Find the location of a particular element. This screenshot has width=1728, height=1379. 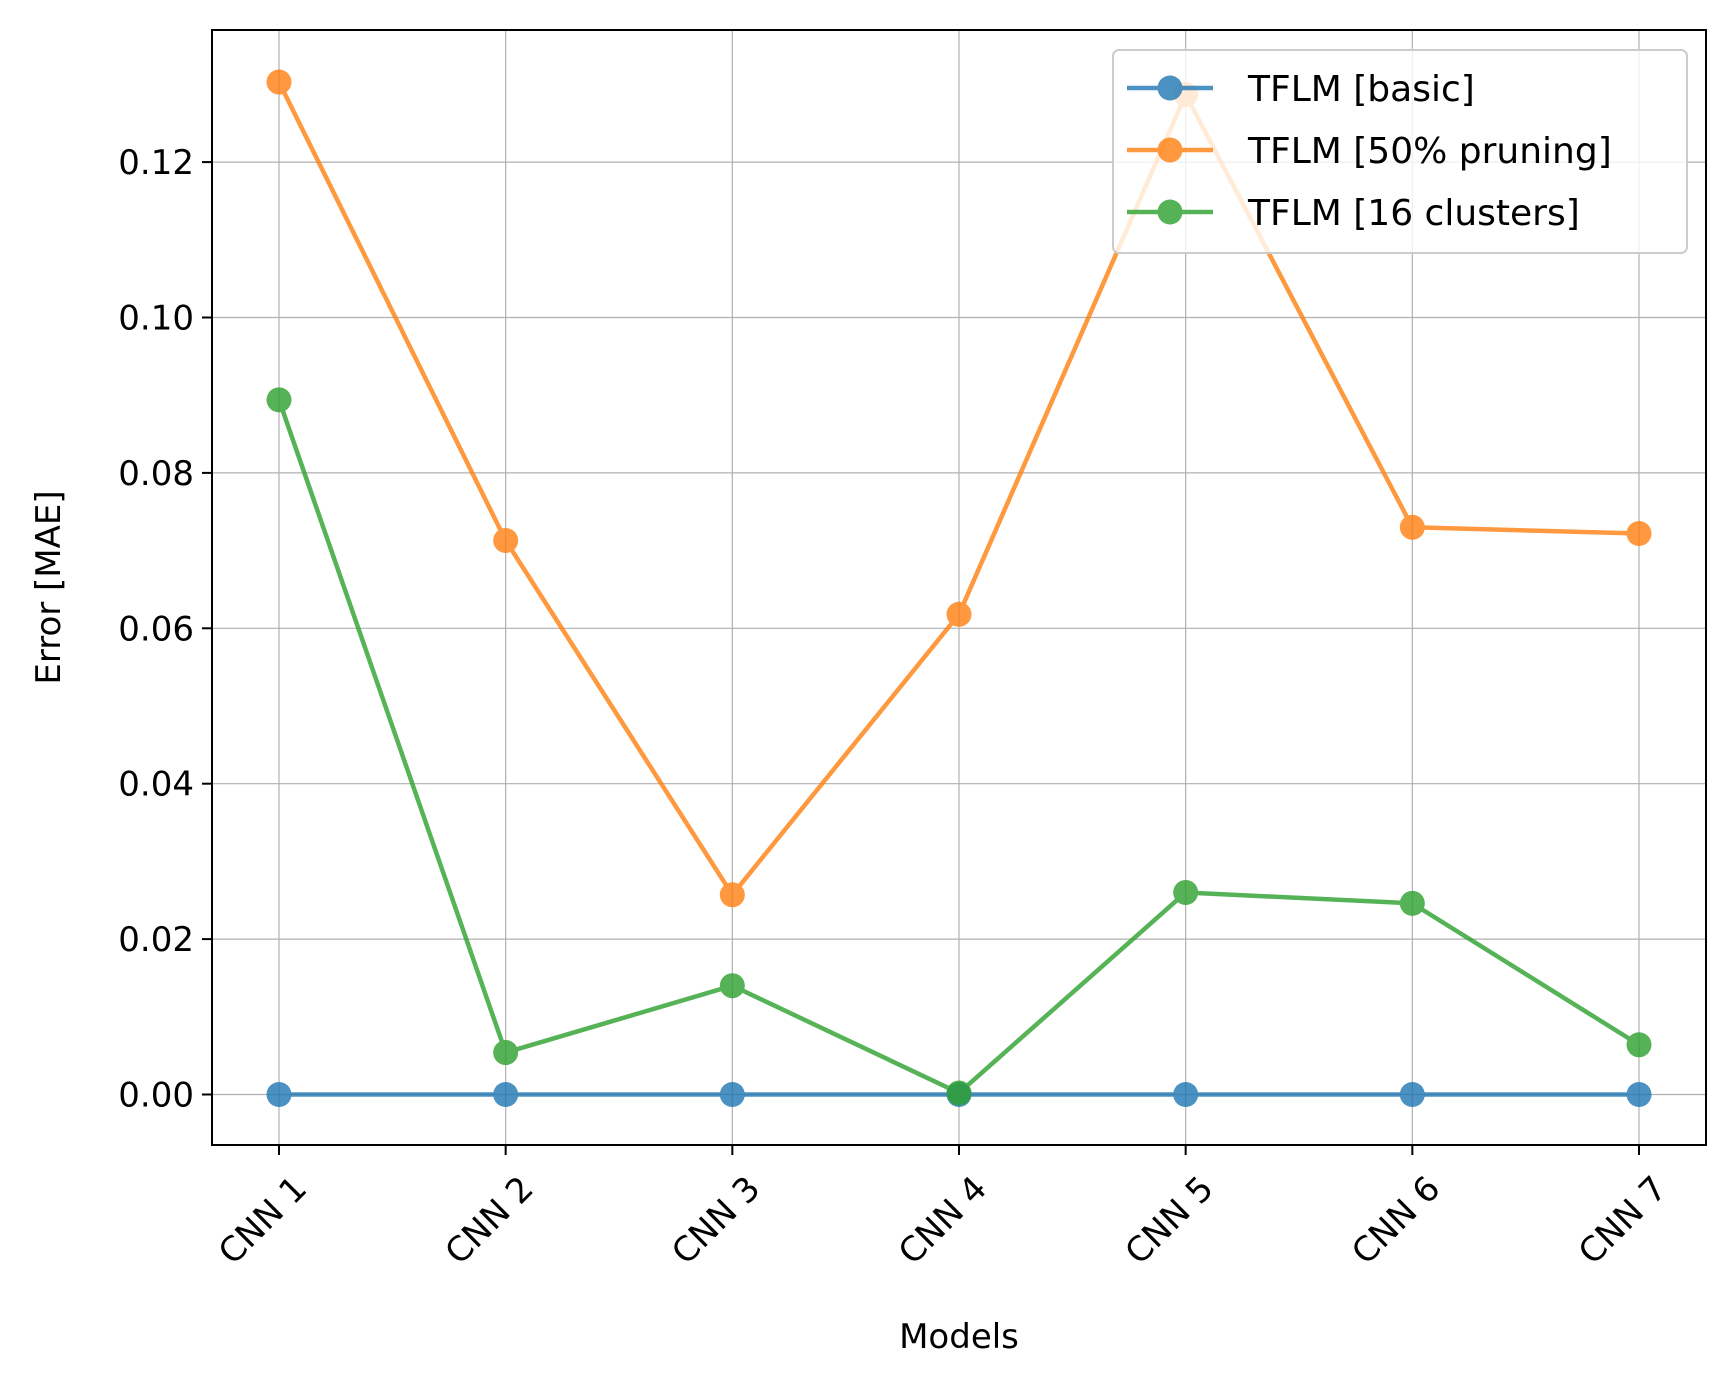

legend-box is located at coordinates (1400, 151).